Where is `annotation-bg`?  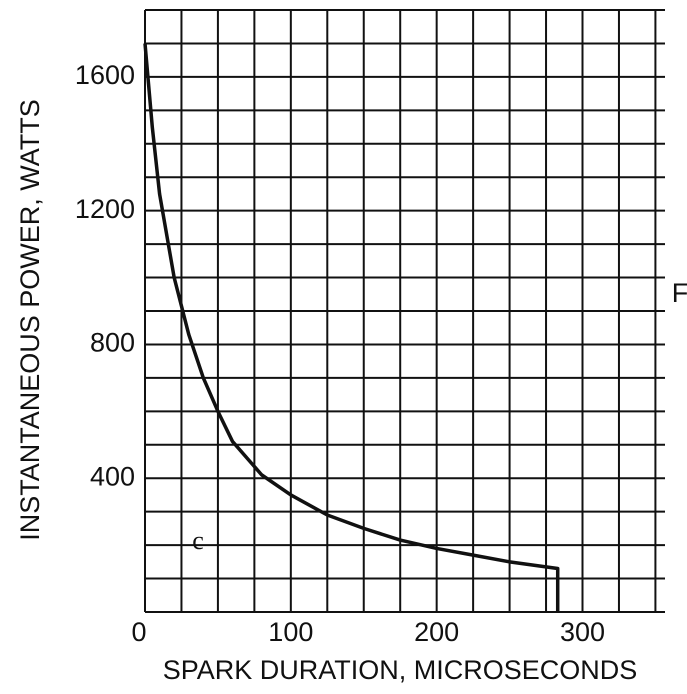 annotation-bg is located at coordinates (198, 544).